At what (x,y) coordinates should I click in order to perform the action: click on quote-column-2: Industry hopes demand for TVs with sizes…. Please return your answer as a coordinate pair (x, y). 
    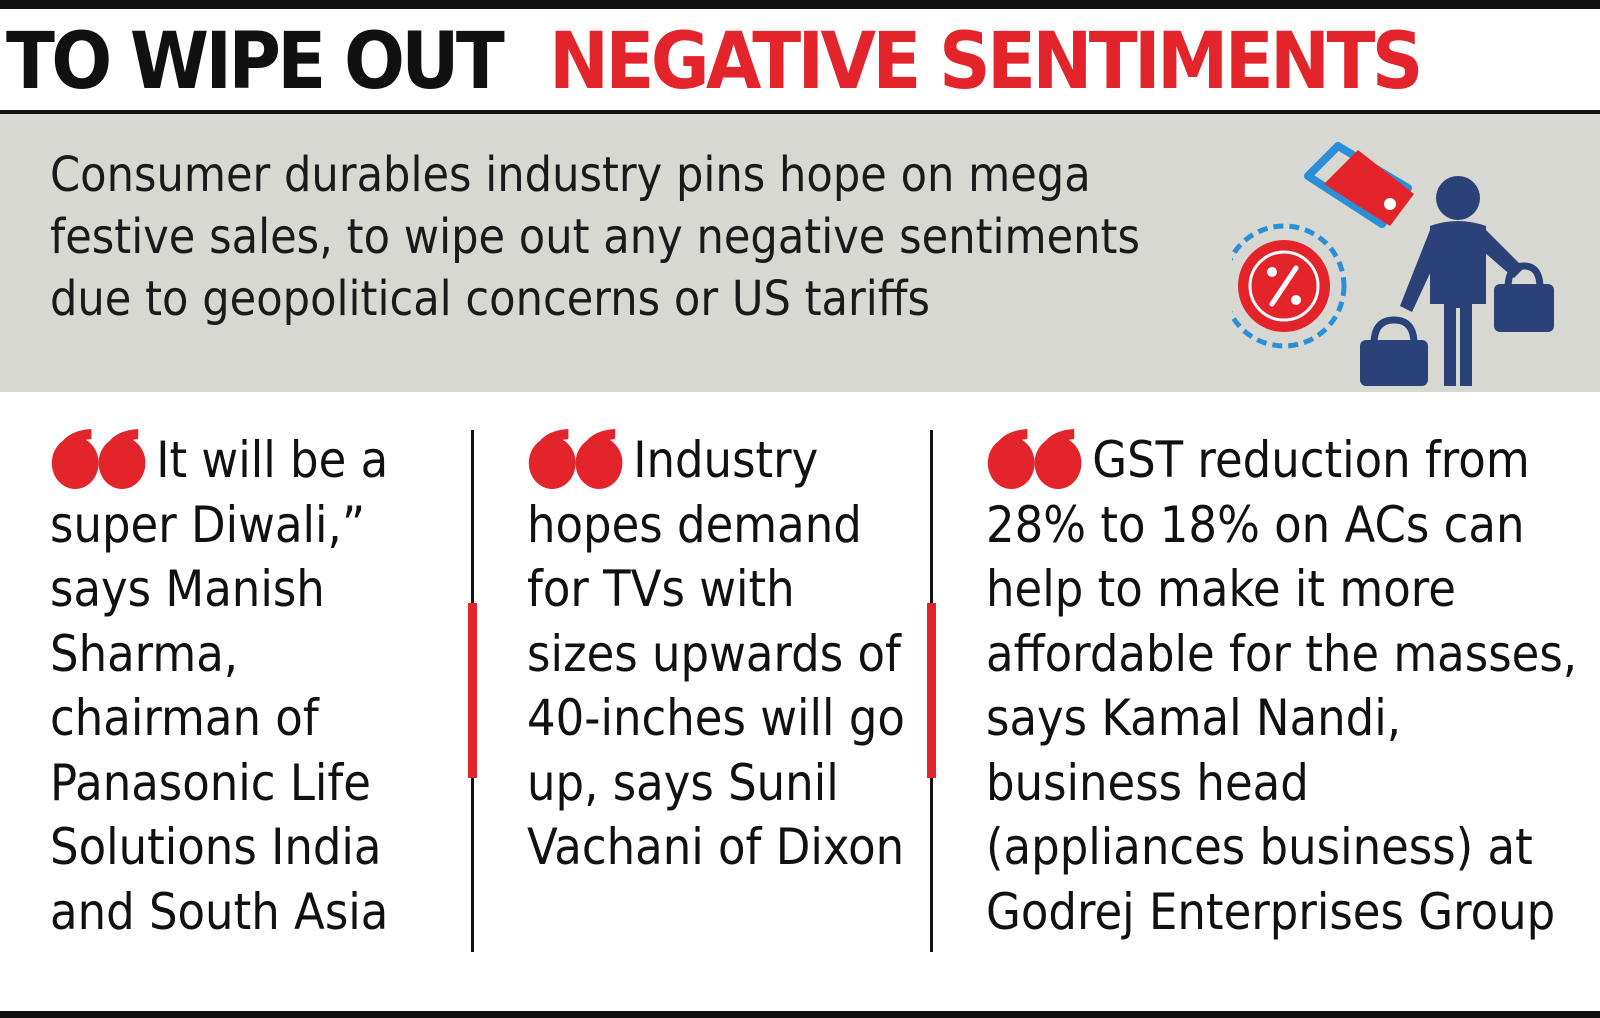
    Looking at the image, I should click on (720, 652).